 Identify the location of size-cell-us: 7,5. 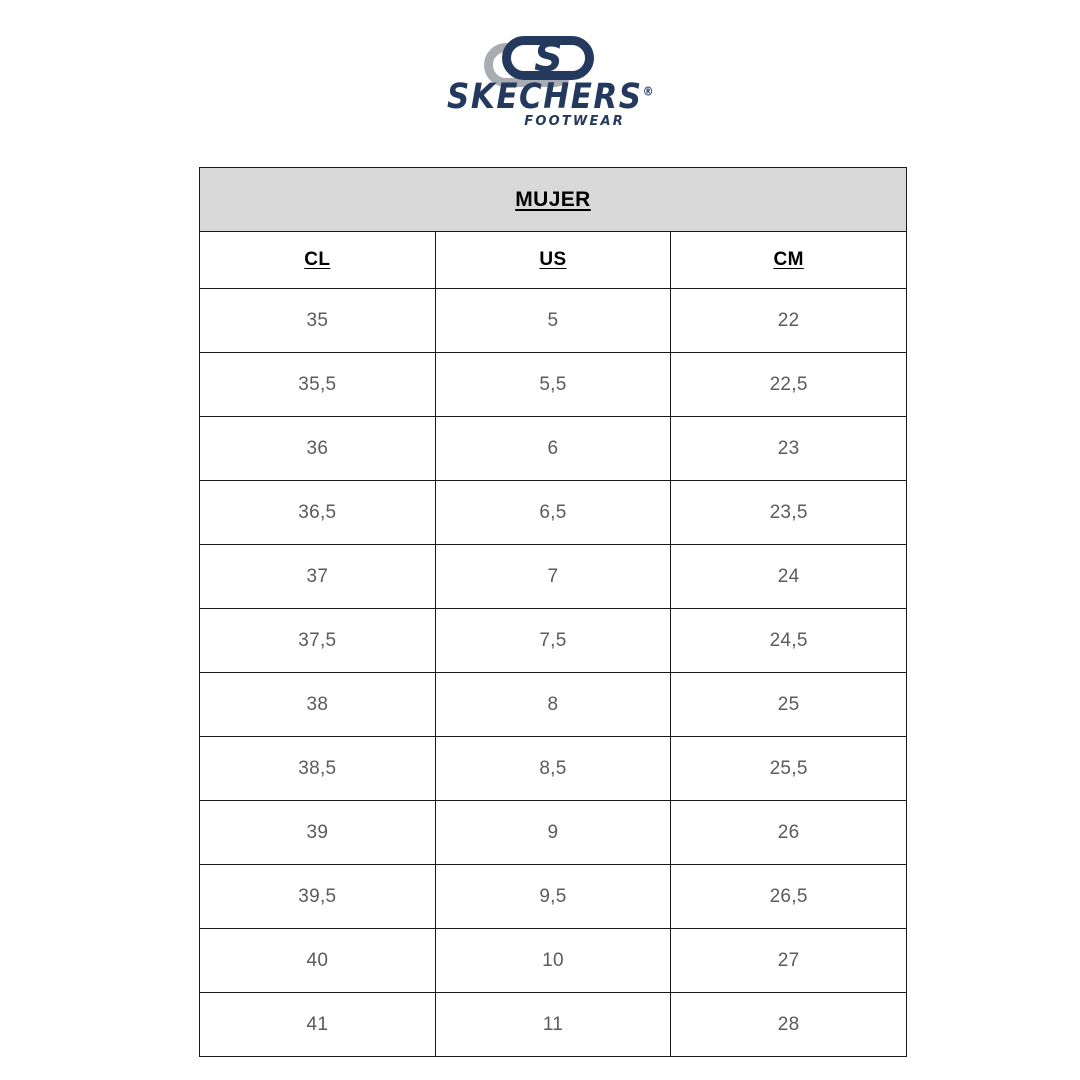
(553, 640).